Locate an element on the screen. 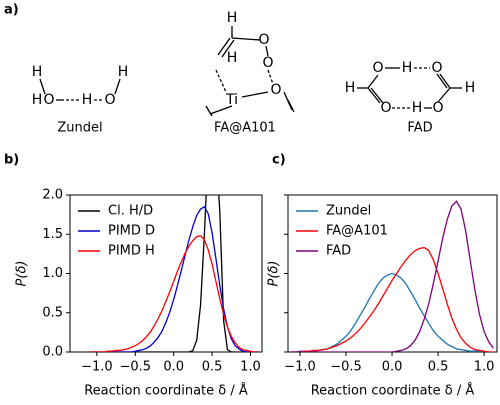  legend-label: PIMD D is located at coordinates (131, 231).